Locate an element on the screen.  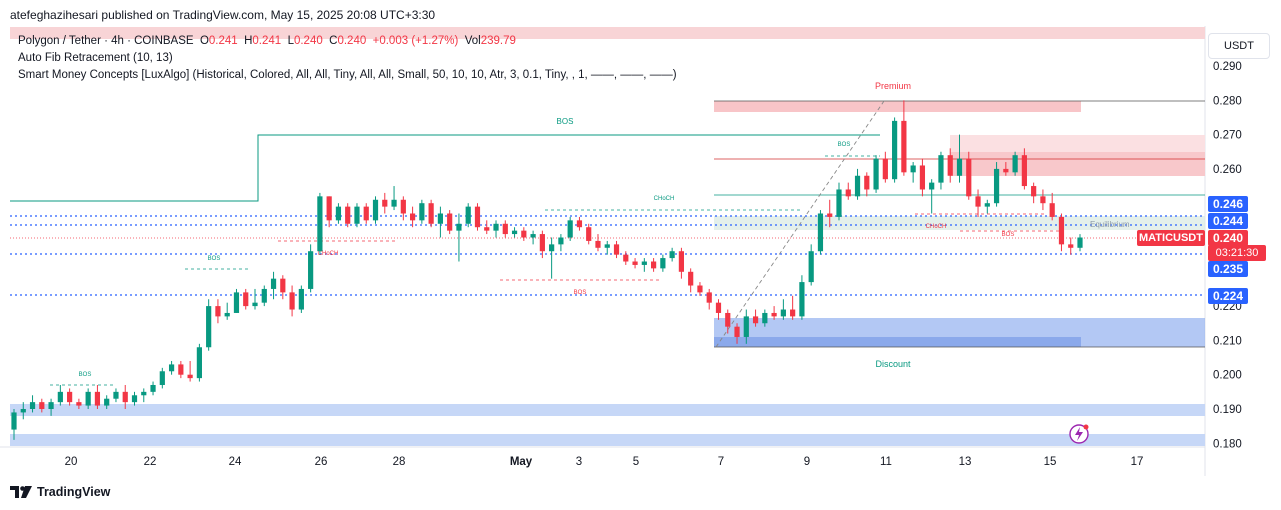
discount-label: Discount is located at coordinates (893, 364).